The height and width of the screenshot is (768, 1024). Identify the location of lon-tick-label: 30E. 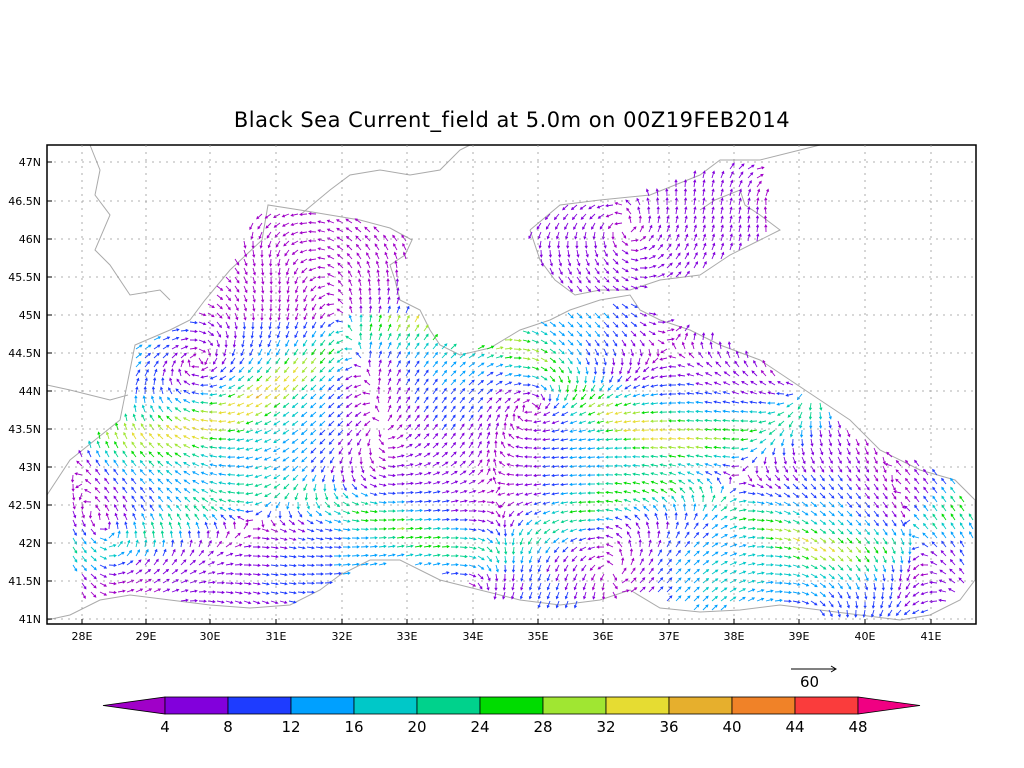
(210, 636).